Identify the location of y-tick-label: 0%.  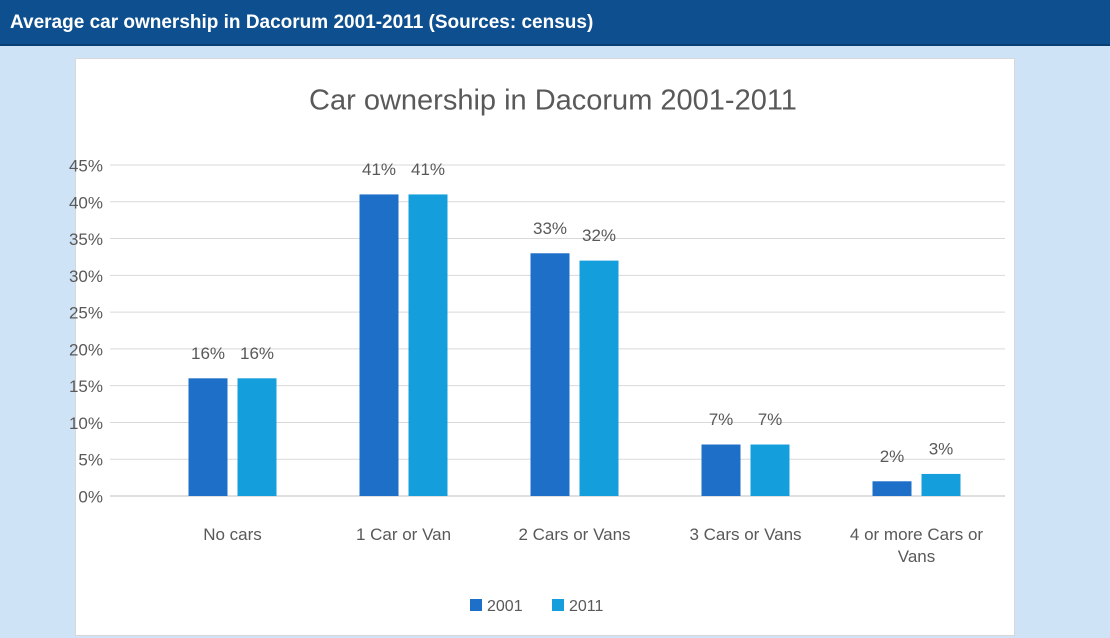
(90, 496).